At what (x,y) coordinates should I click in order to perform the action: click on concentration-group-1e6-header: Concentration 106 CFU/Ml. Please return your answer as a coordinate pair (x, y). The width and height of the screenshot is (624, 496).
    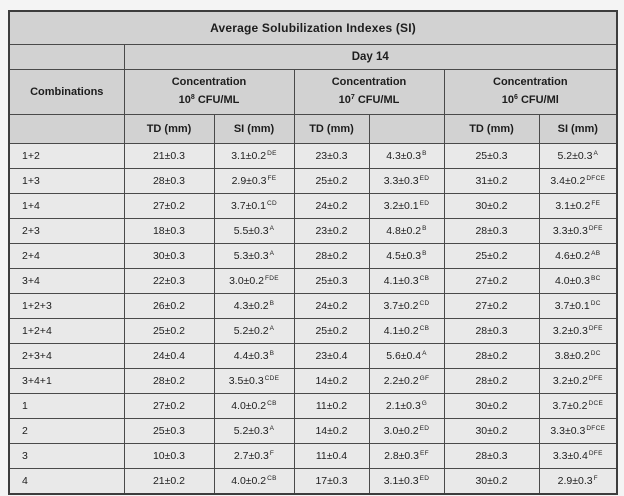
    Looking at the image, I should click on (530, 92).